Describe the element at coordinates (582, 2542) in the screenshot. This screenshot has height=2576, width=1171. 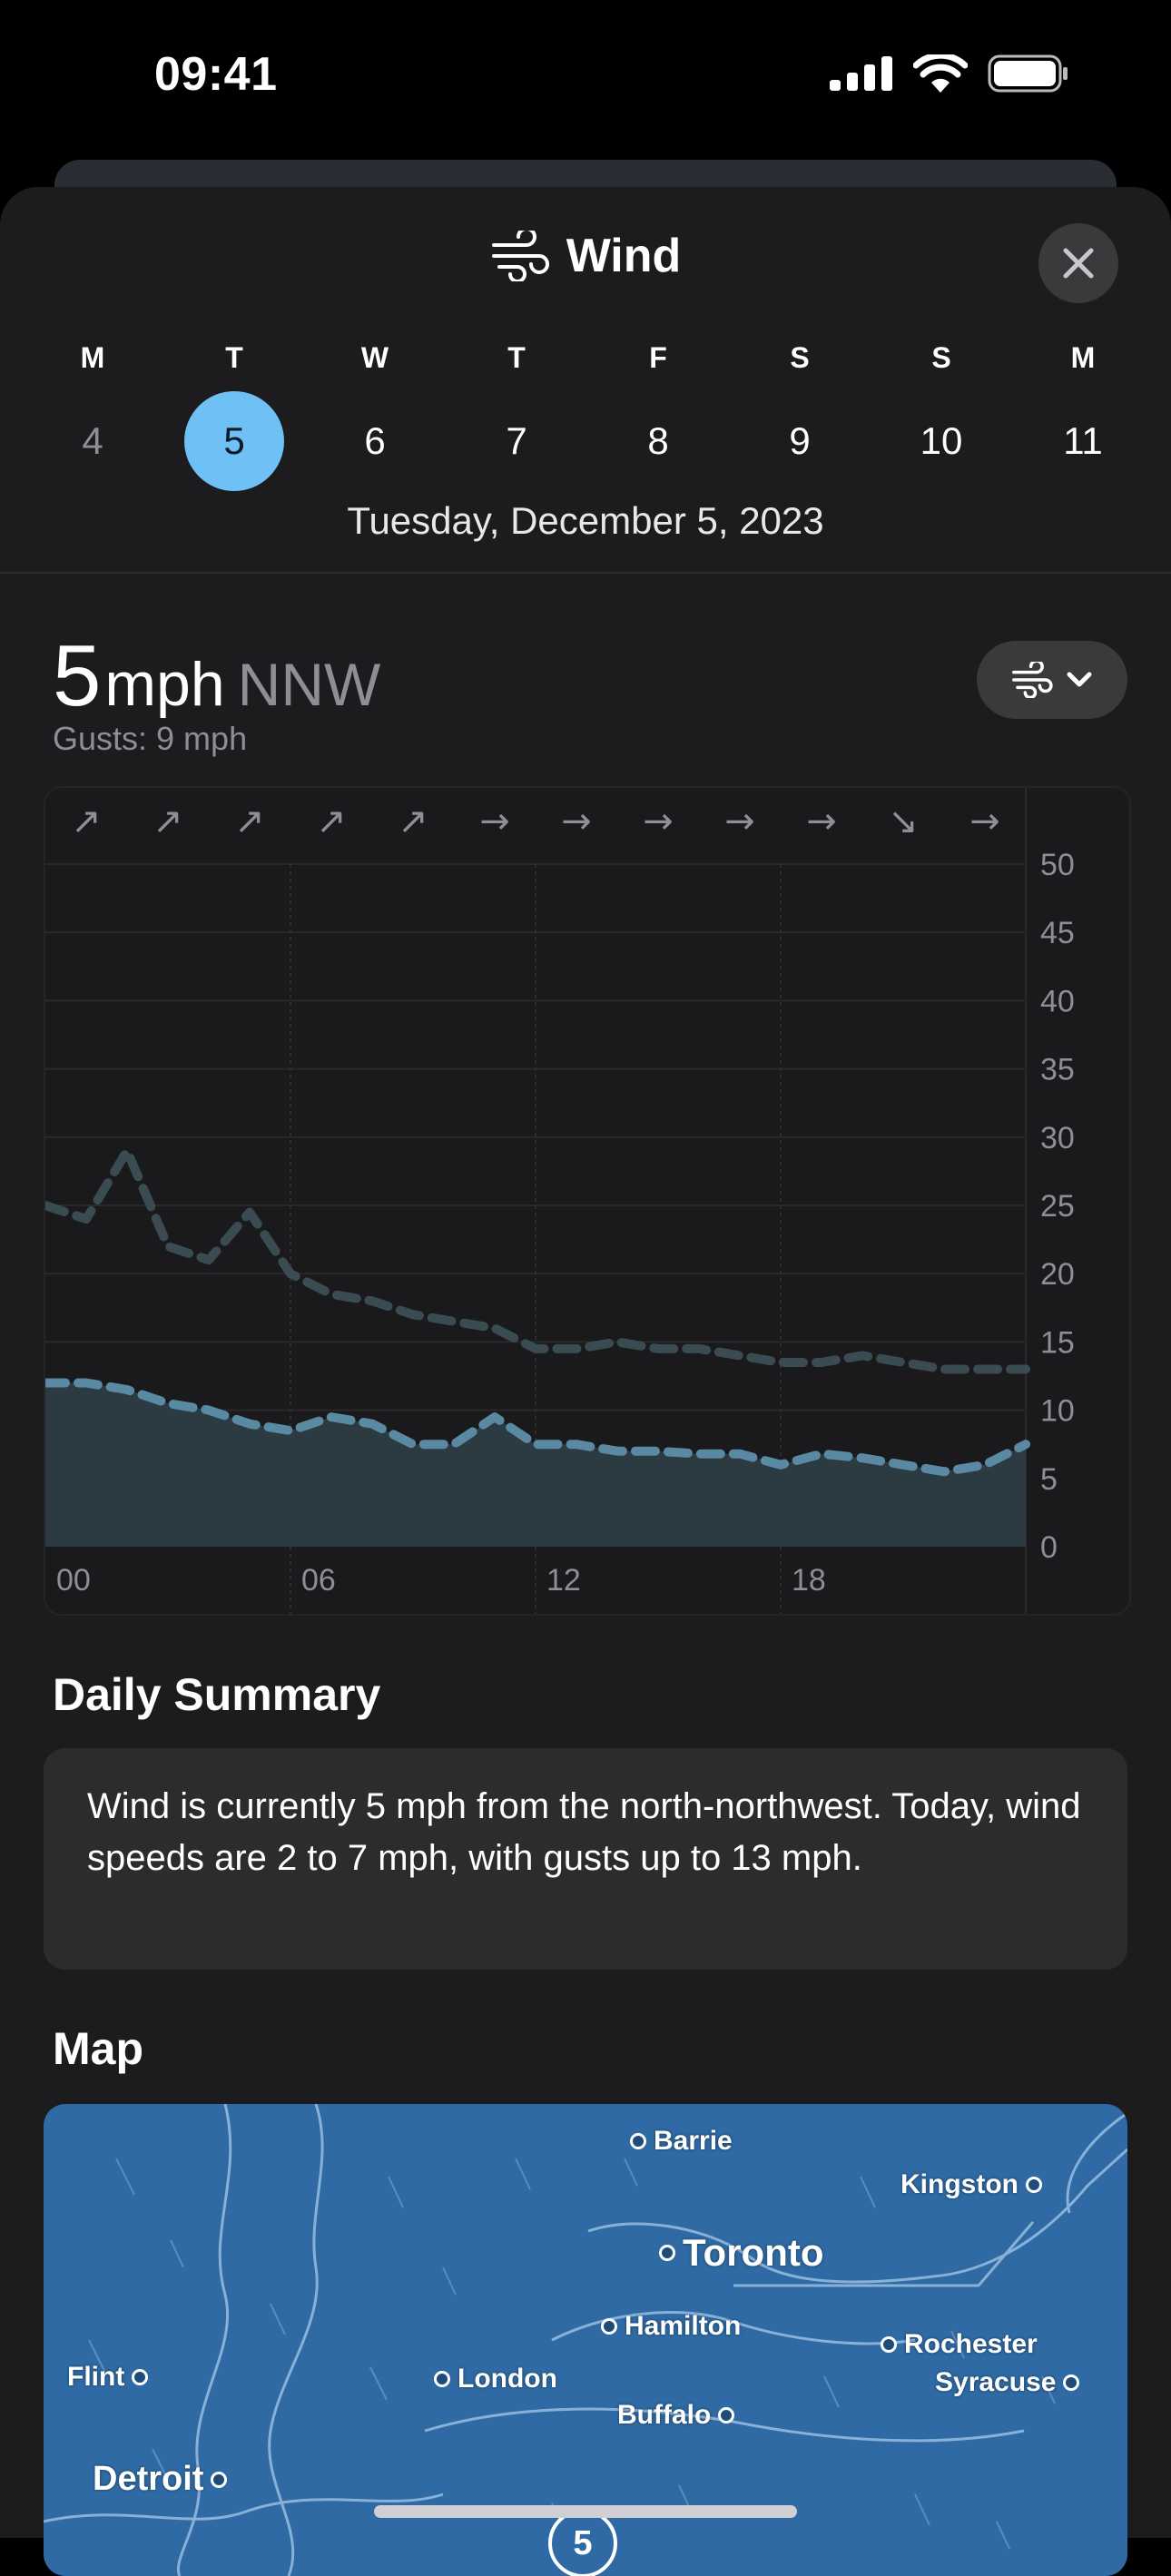
I see `current-location-marker: 5` at that location.